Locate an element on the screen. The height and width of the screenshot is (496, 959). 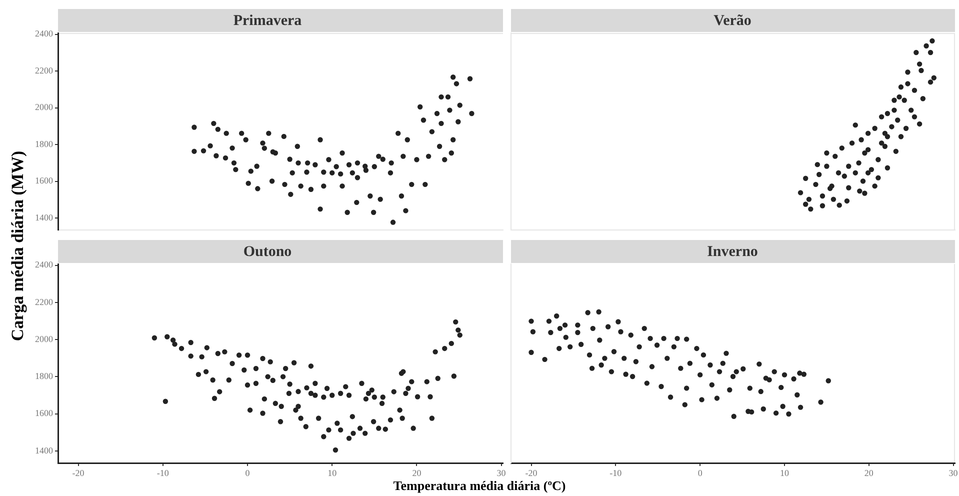
x-axis-title: Temperatura média diária (ºC) is located at coordinates (479, 486).